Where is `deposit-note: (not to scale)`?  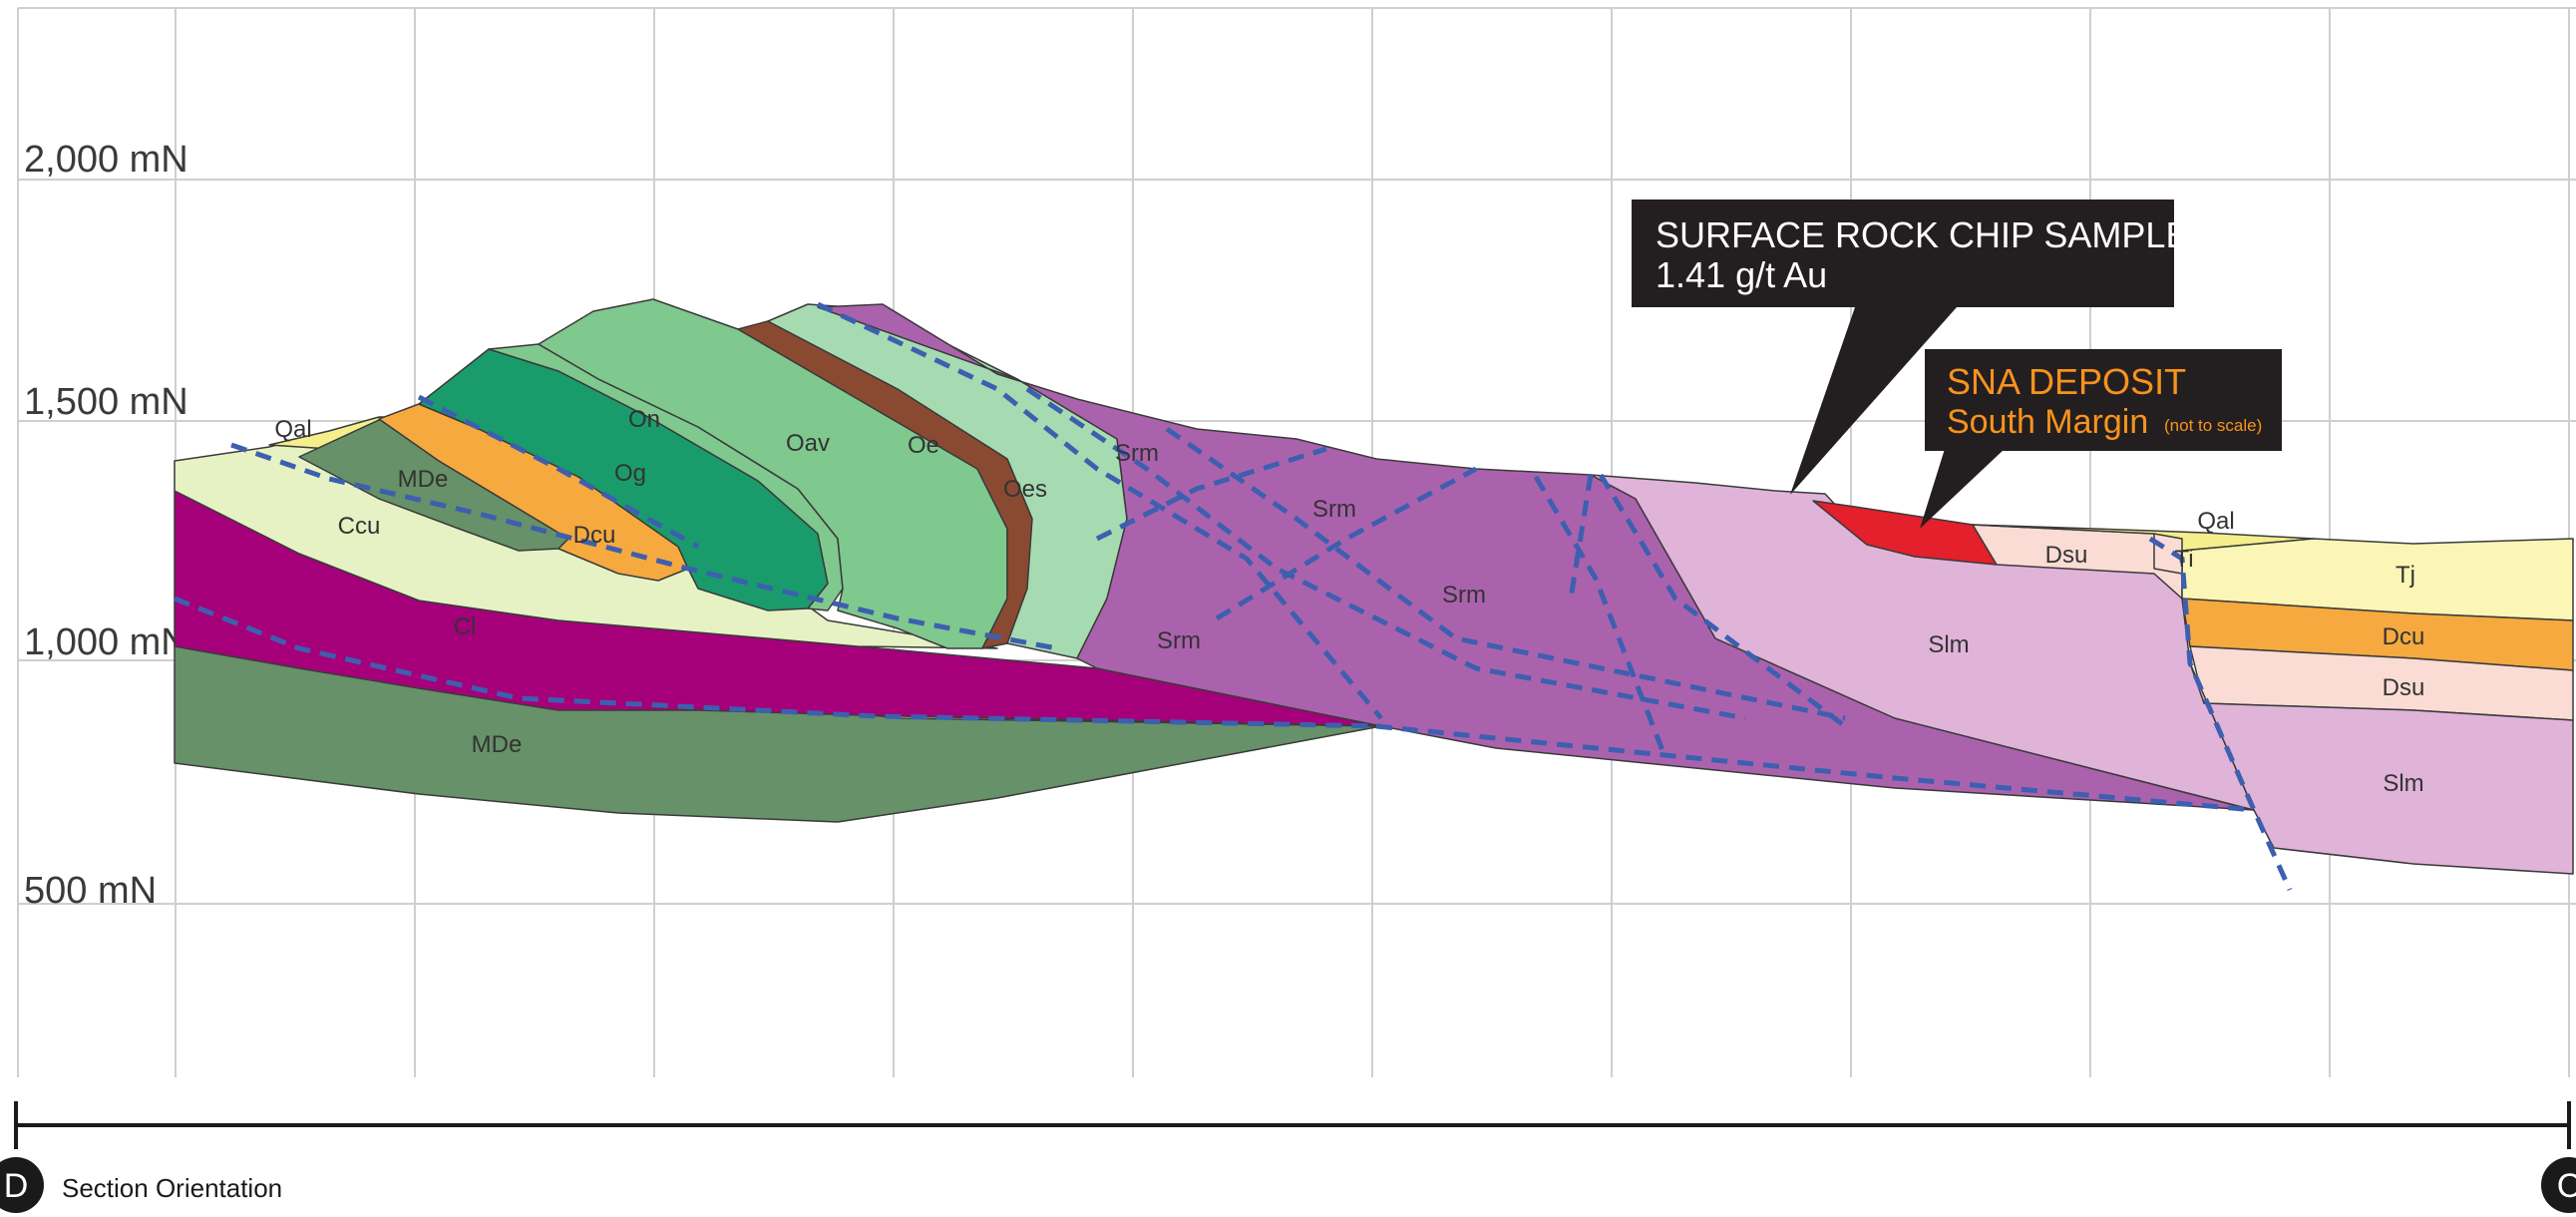 deposit-note: (not to scale) is located at coordinates (2213, 425).